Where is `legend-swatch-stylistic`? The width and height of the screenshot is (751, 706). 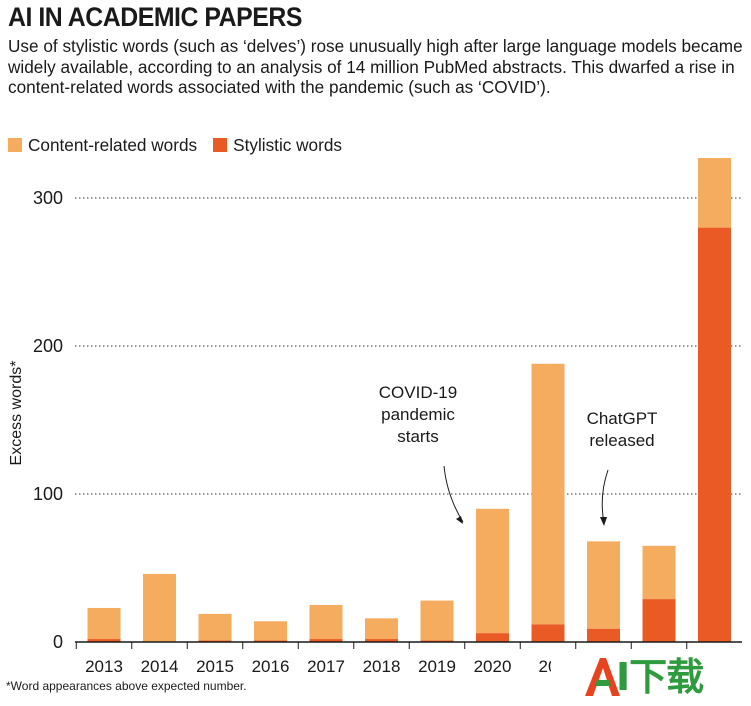
legend-swatch-stylistic is located at coordinates (220, 145).